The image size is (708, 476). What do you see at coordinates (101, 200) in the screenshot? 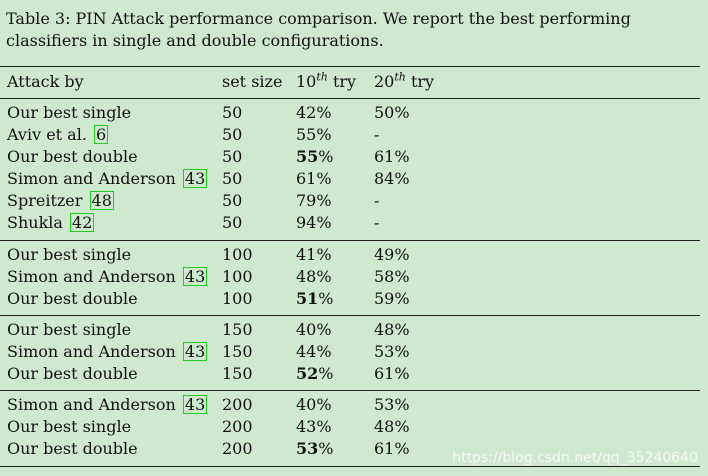
I see `citation-link: 48` at bounding box center [101, 200].